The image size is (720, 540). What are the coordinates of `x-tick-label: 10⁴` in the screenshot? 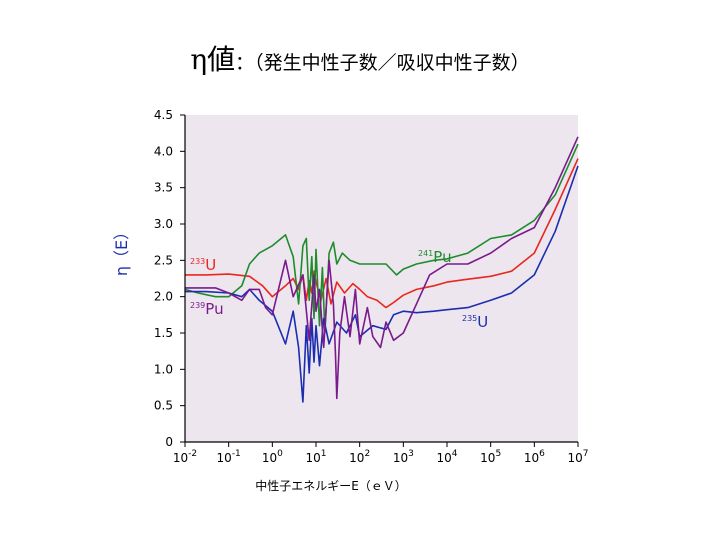 It's located at (446, 457).